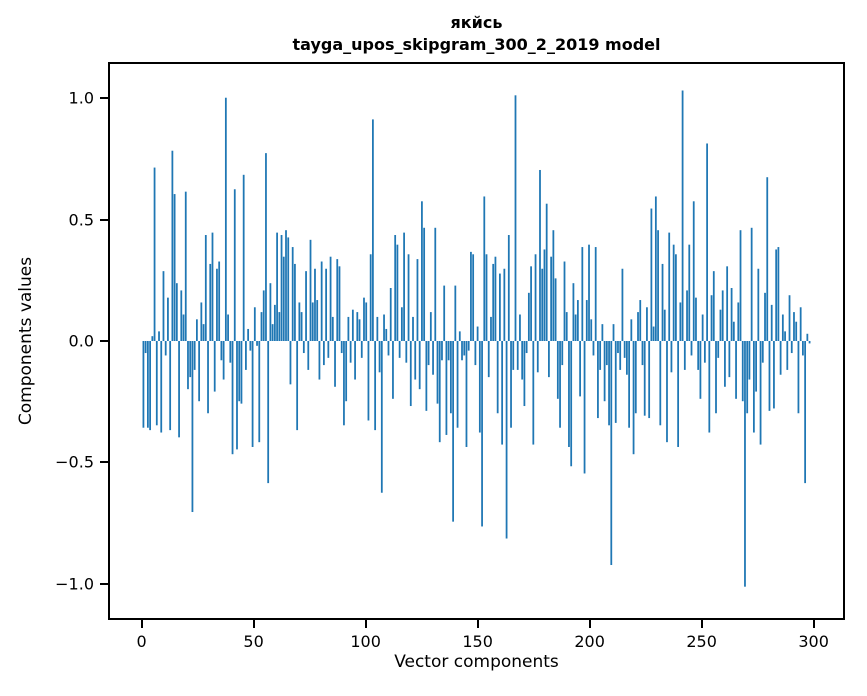 The image size is (867, 696). Describe the element at coordinates (81, 341) in the screenshot. I see `y-tick-label: 0.0` at that location.